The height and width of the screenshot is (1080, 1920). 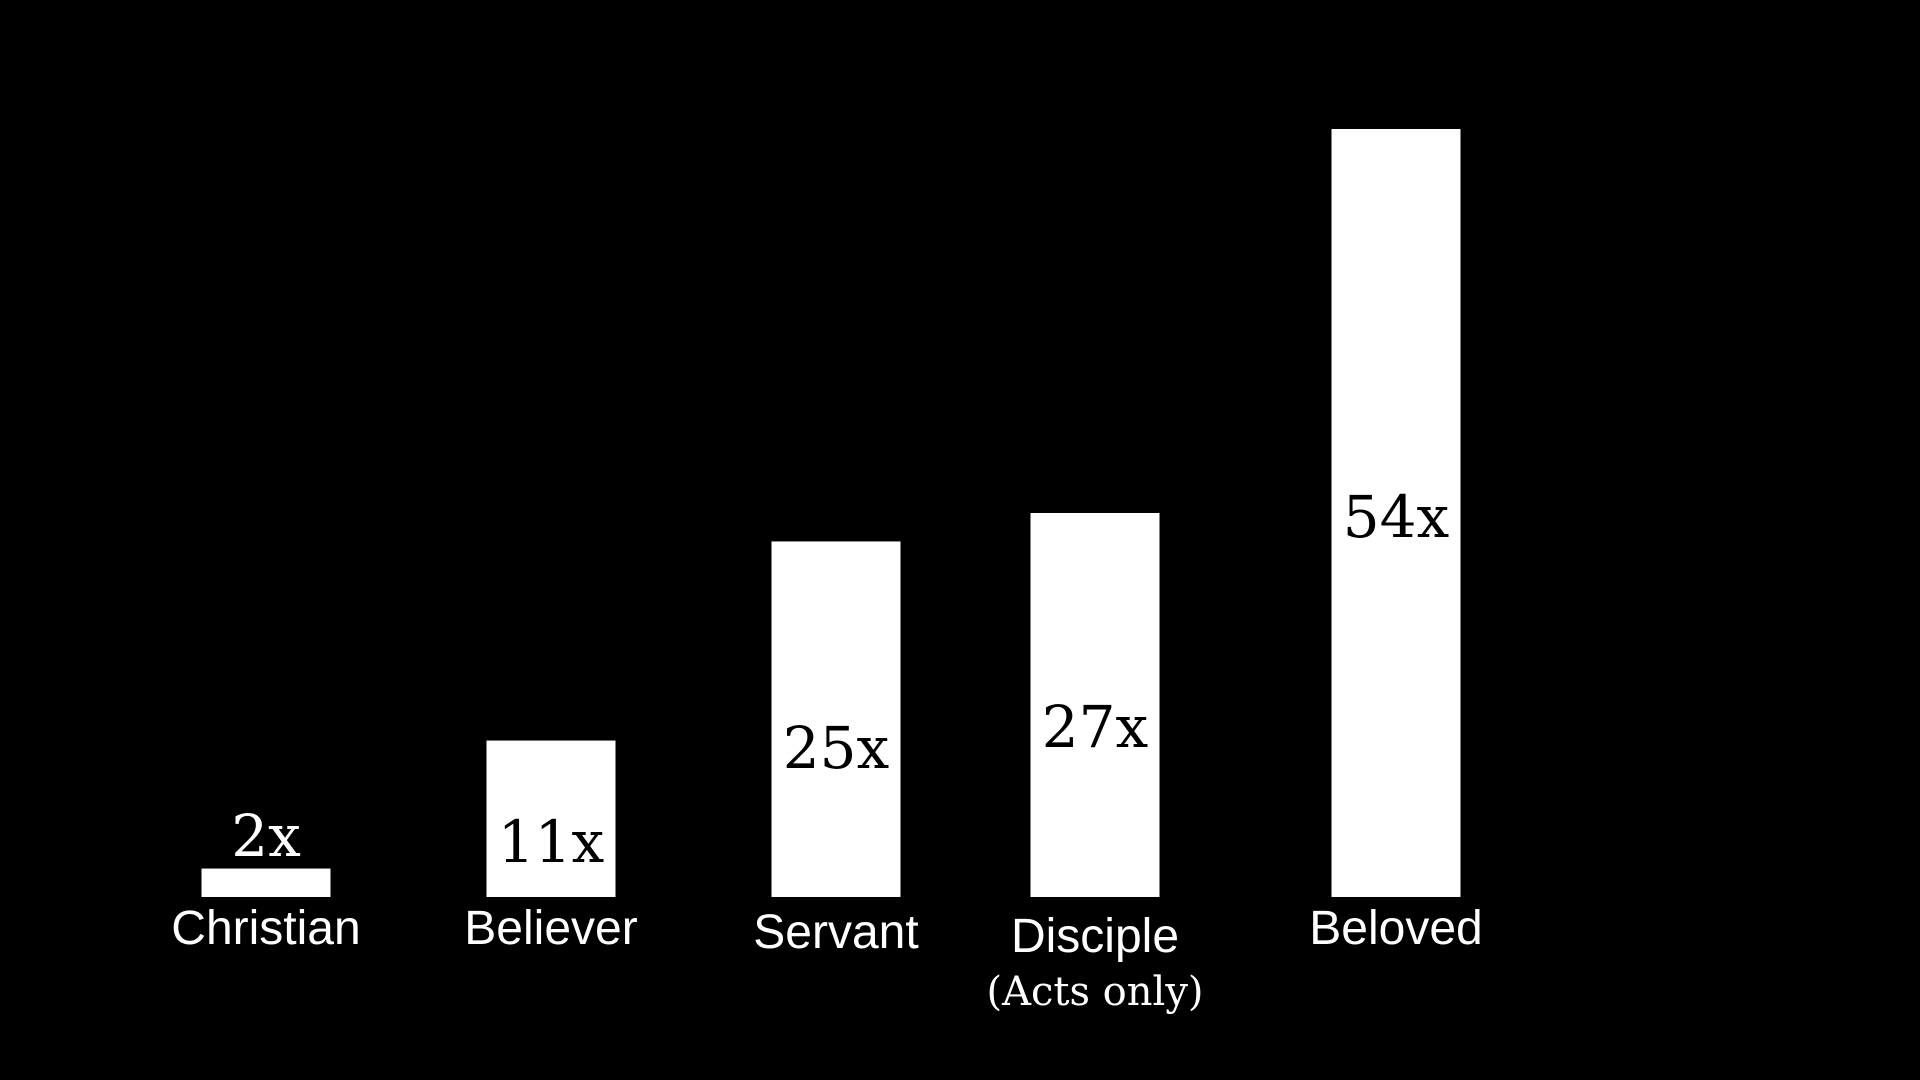 I want to click on category-note-disciple: (Acts only), so click(x=1094, y=992).